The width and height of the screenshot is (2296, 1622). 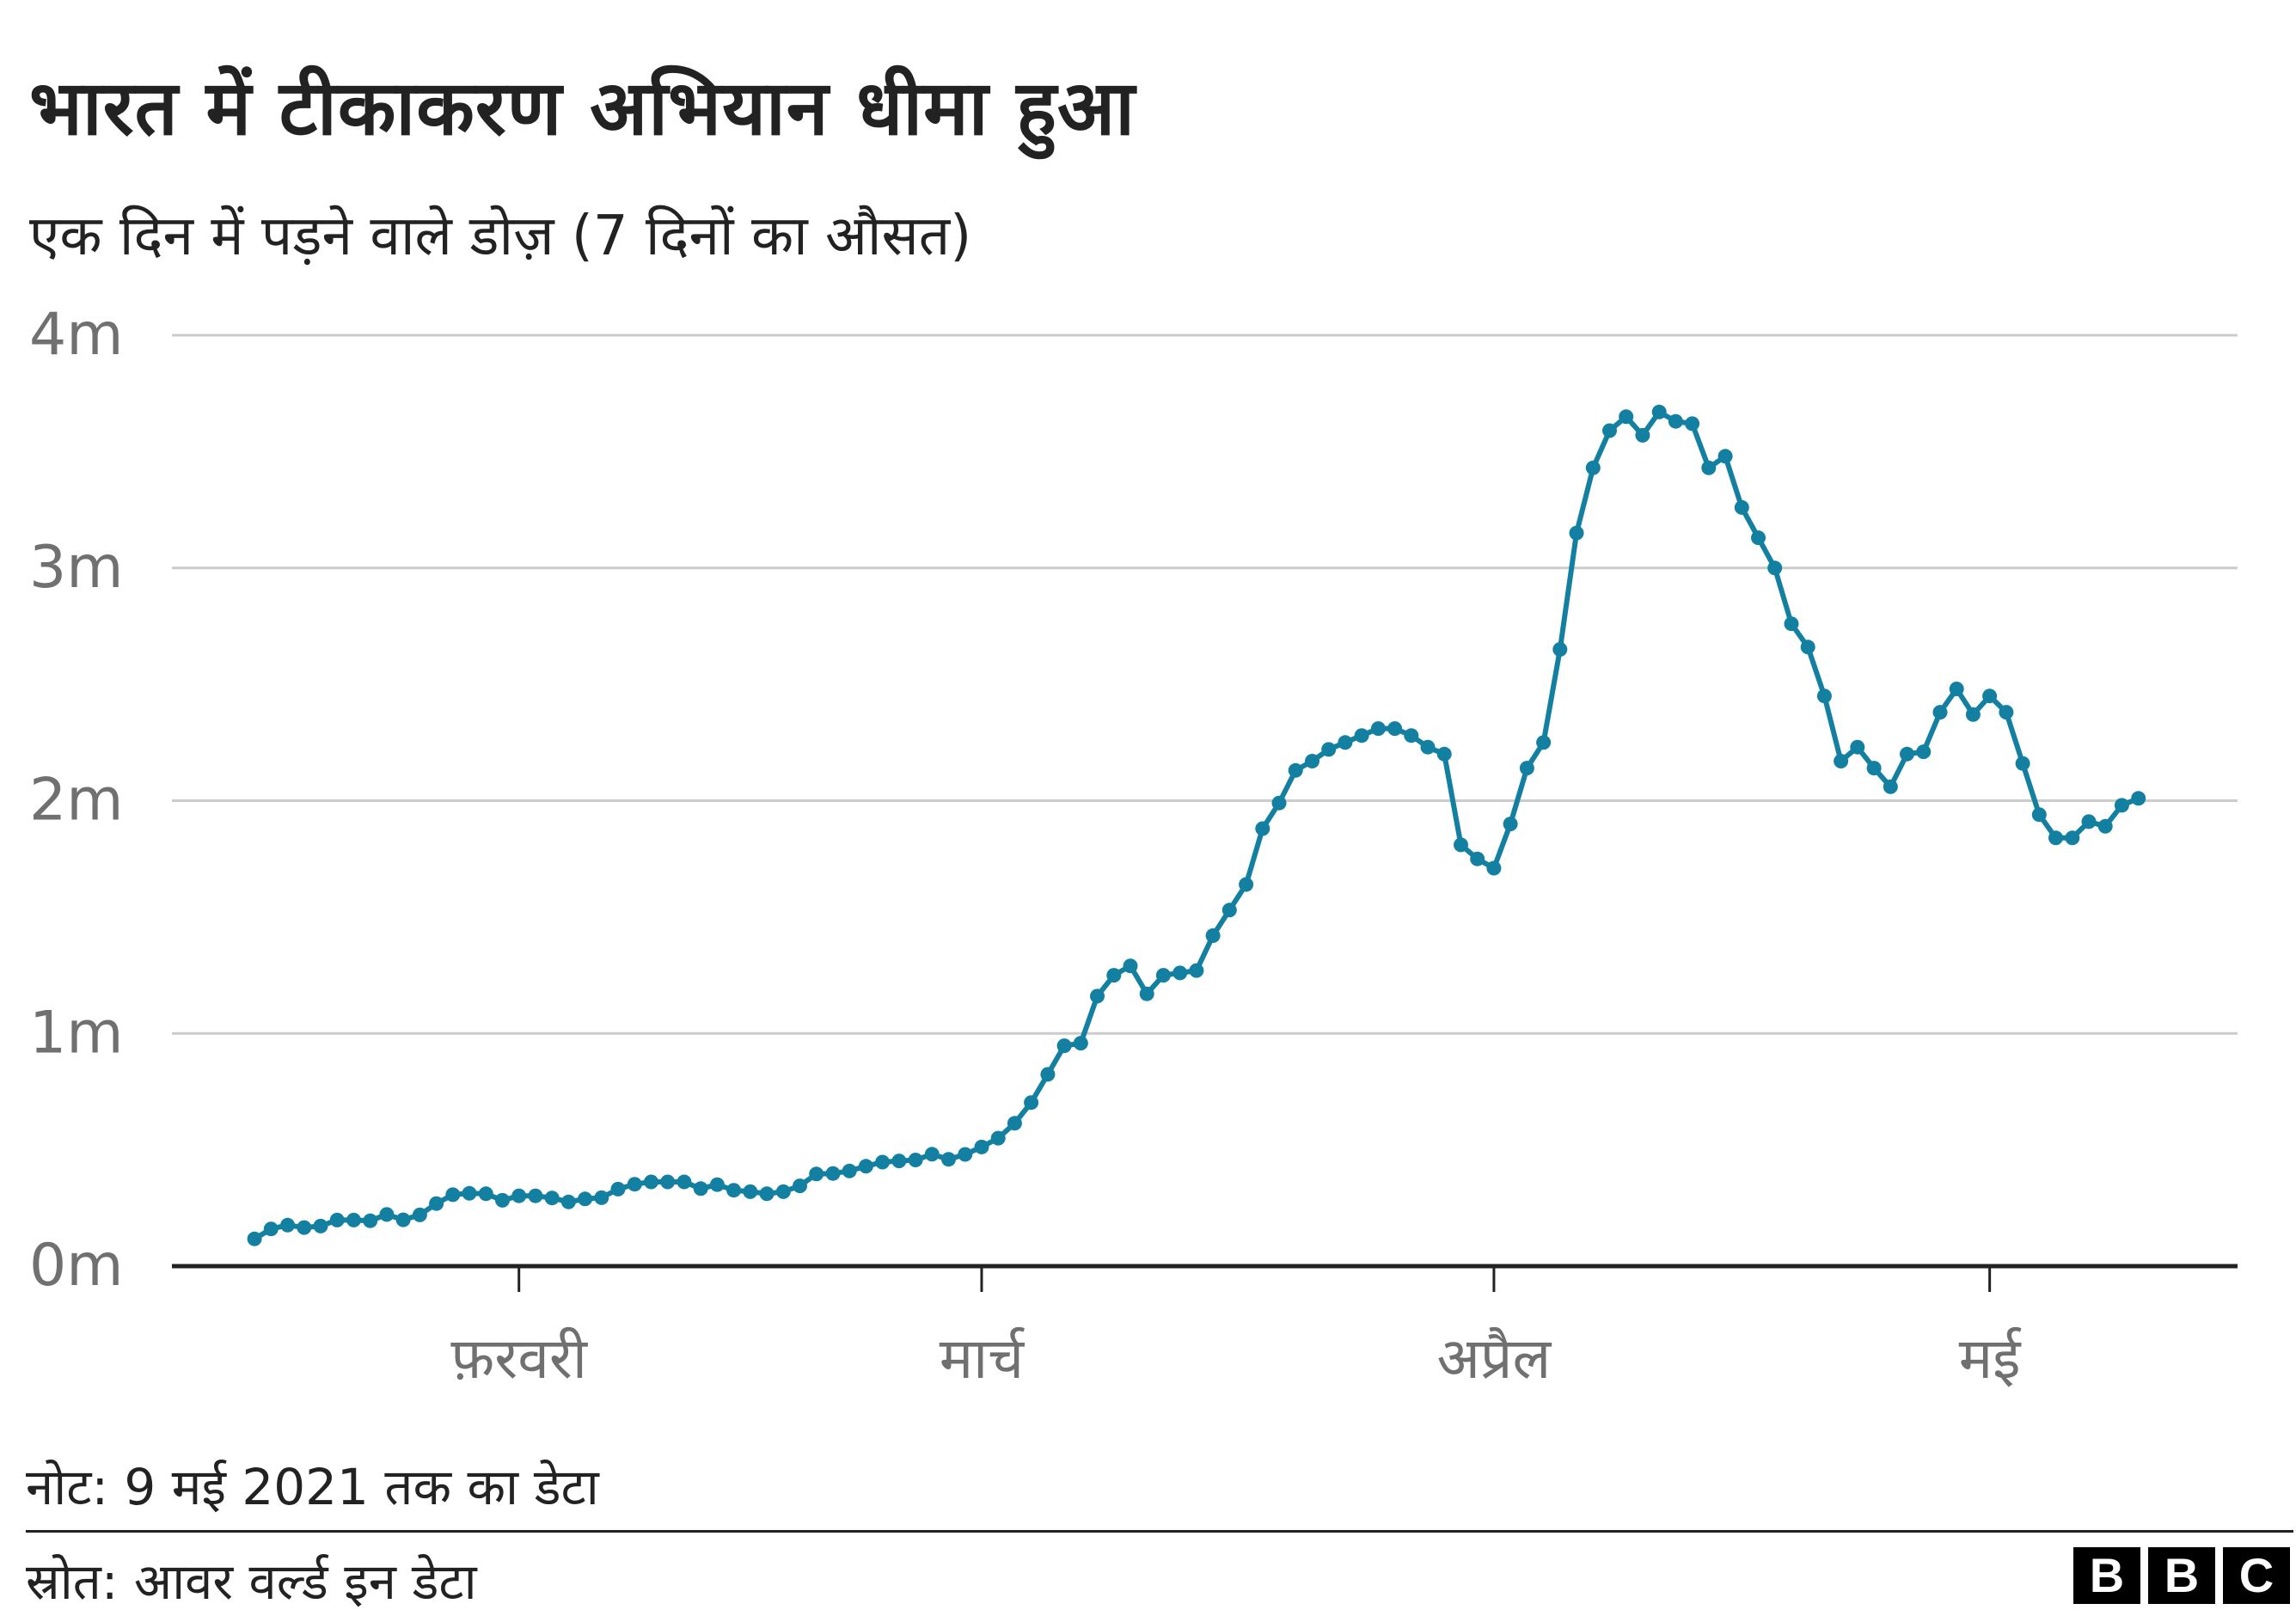 I want to click on x-tick-label: मार्च, so click(x=983, y=1359).